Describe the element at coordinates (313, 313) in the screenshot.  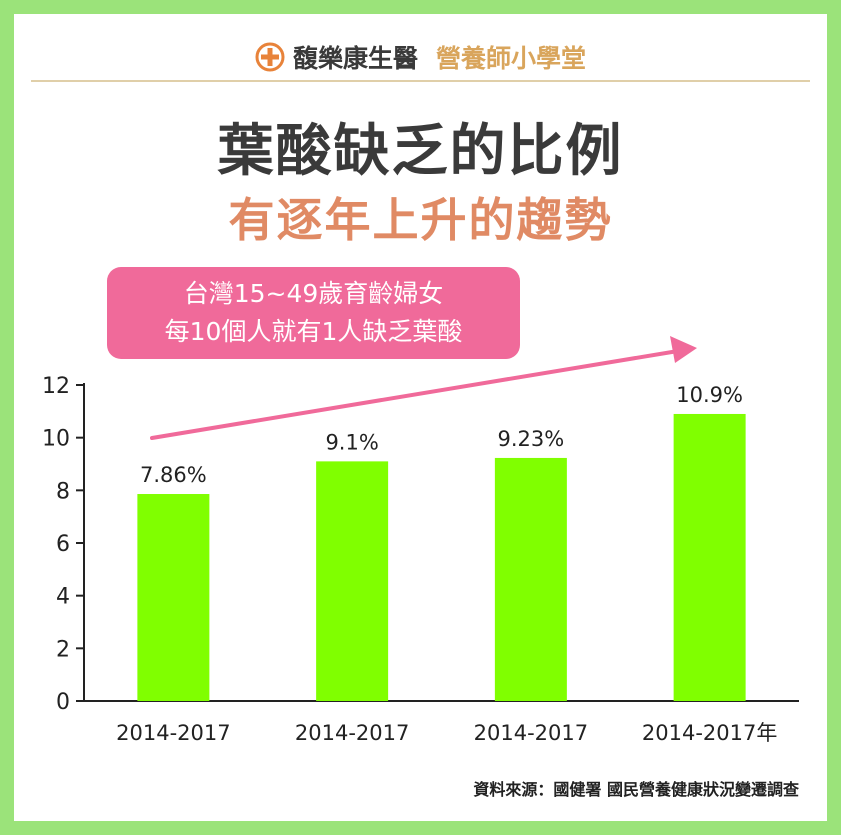
I see `callout-box: 台灣15~49歲育齡婦女 每10個人就有1人缺乏葉酸` at that location.